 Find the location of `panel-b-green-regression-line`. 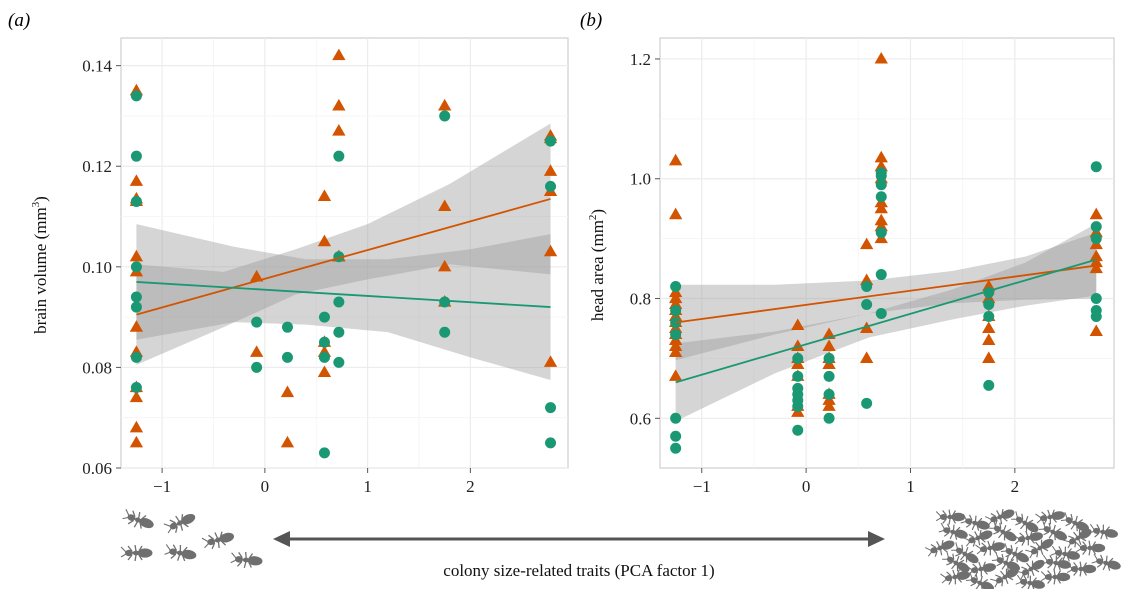

panel-b-green-regression-line is located at coordinates (886, 321).